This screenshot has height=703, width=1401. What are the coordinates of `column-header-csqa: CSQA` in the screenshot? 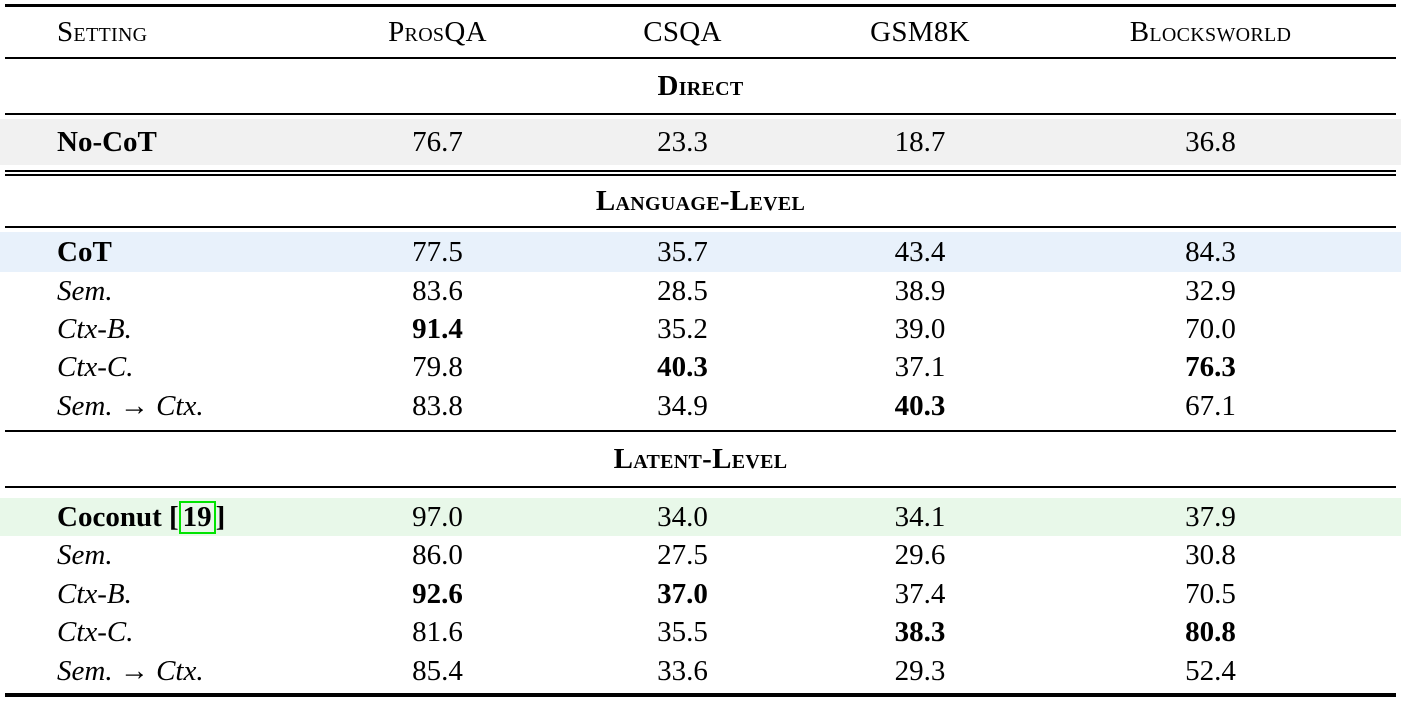 It's located at (682, 31).